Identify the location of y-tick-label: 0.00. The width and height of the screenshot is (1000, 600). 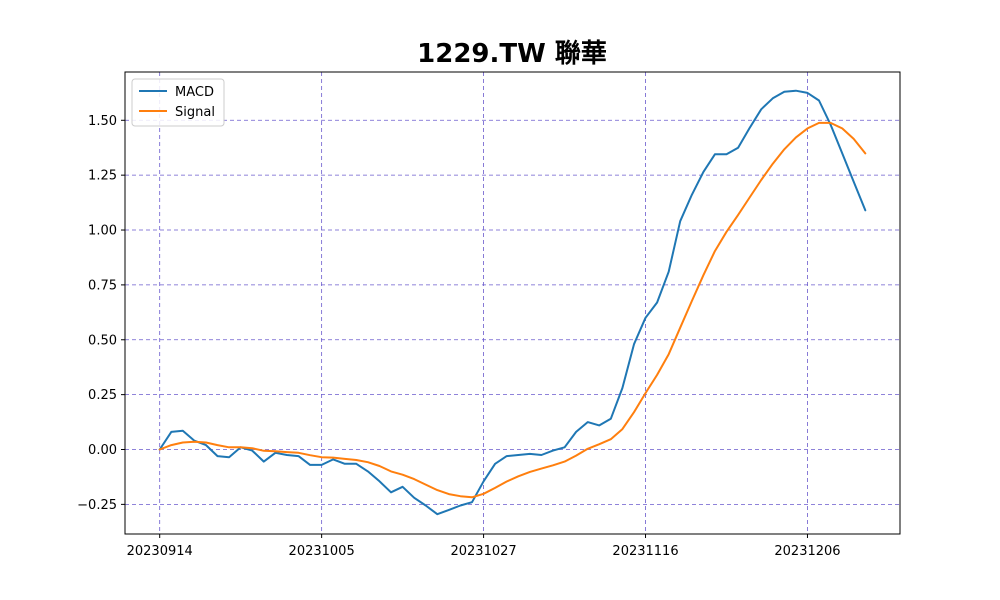
(102, 450).